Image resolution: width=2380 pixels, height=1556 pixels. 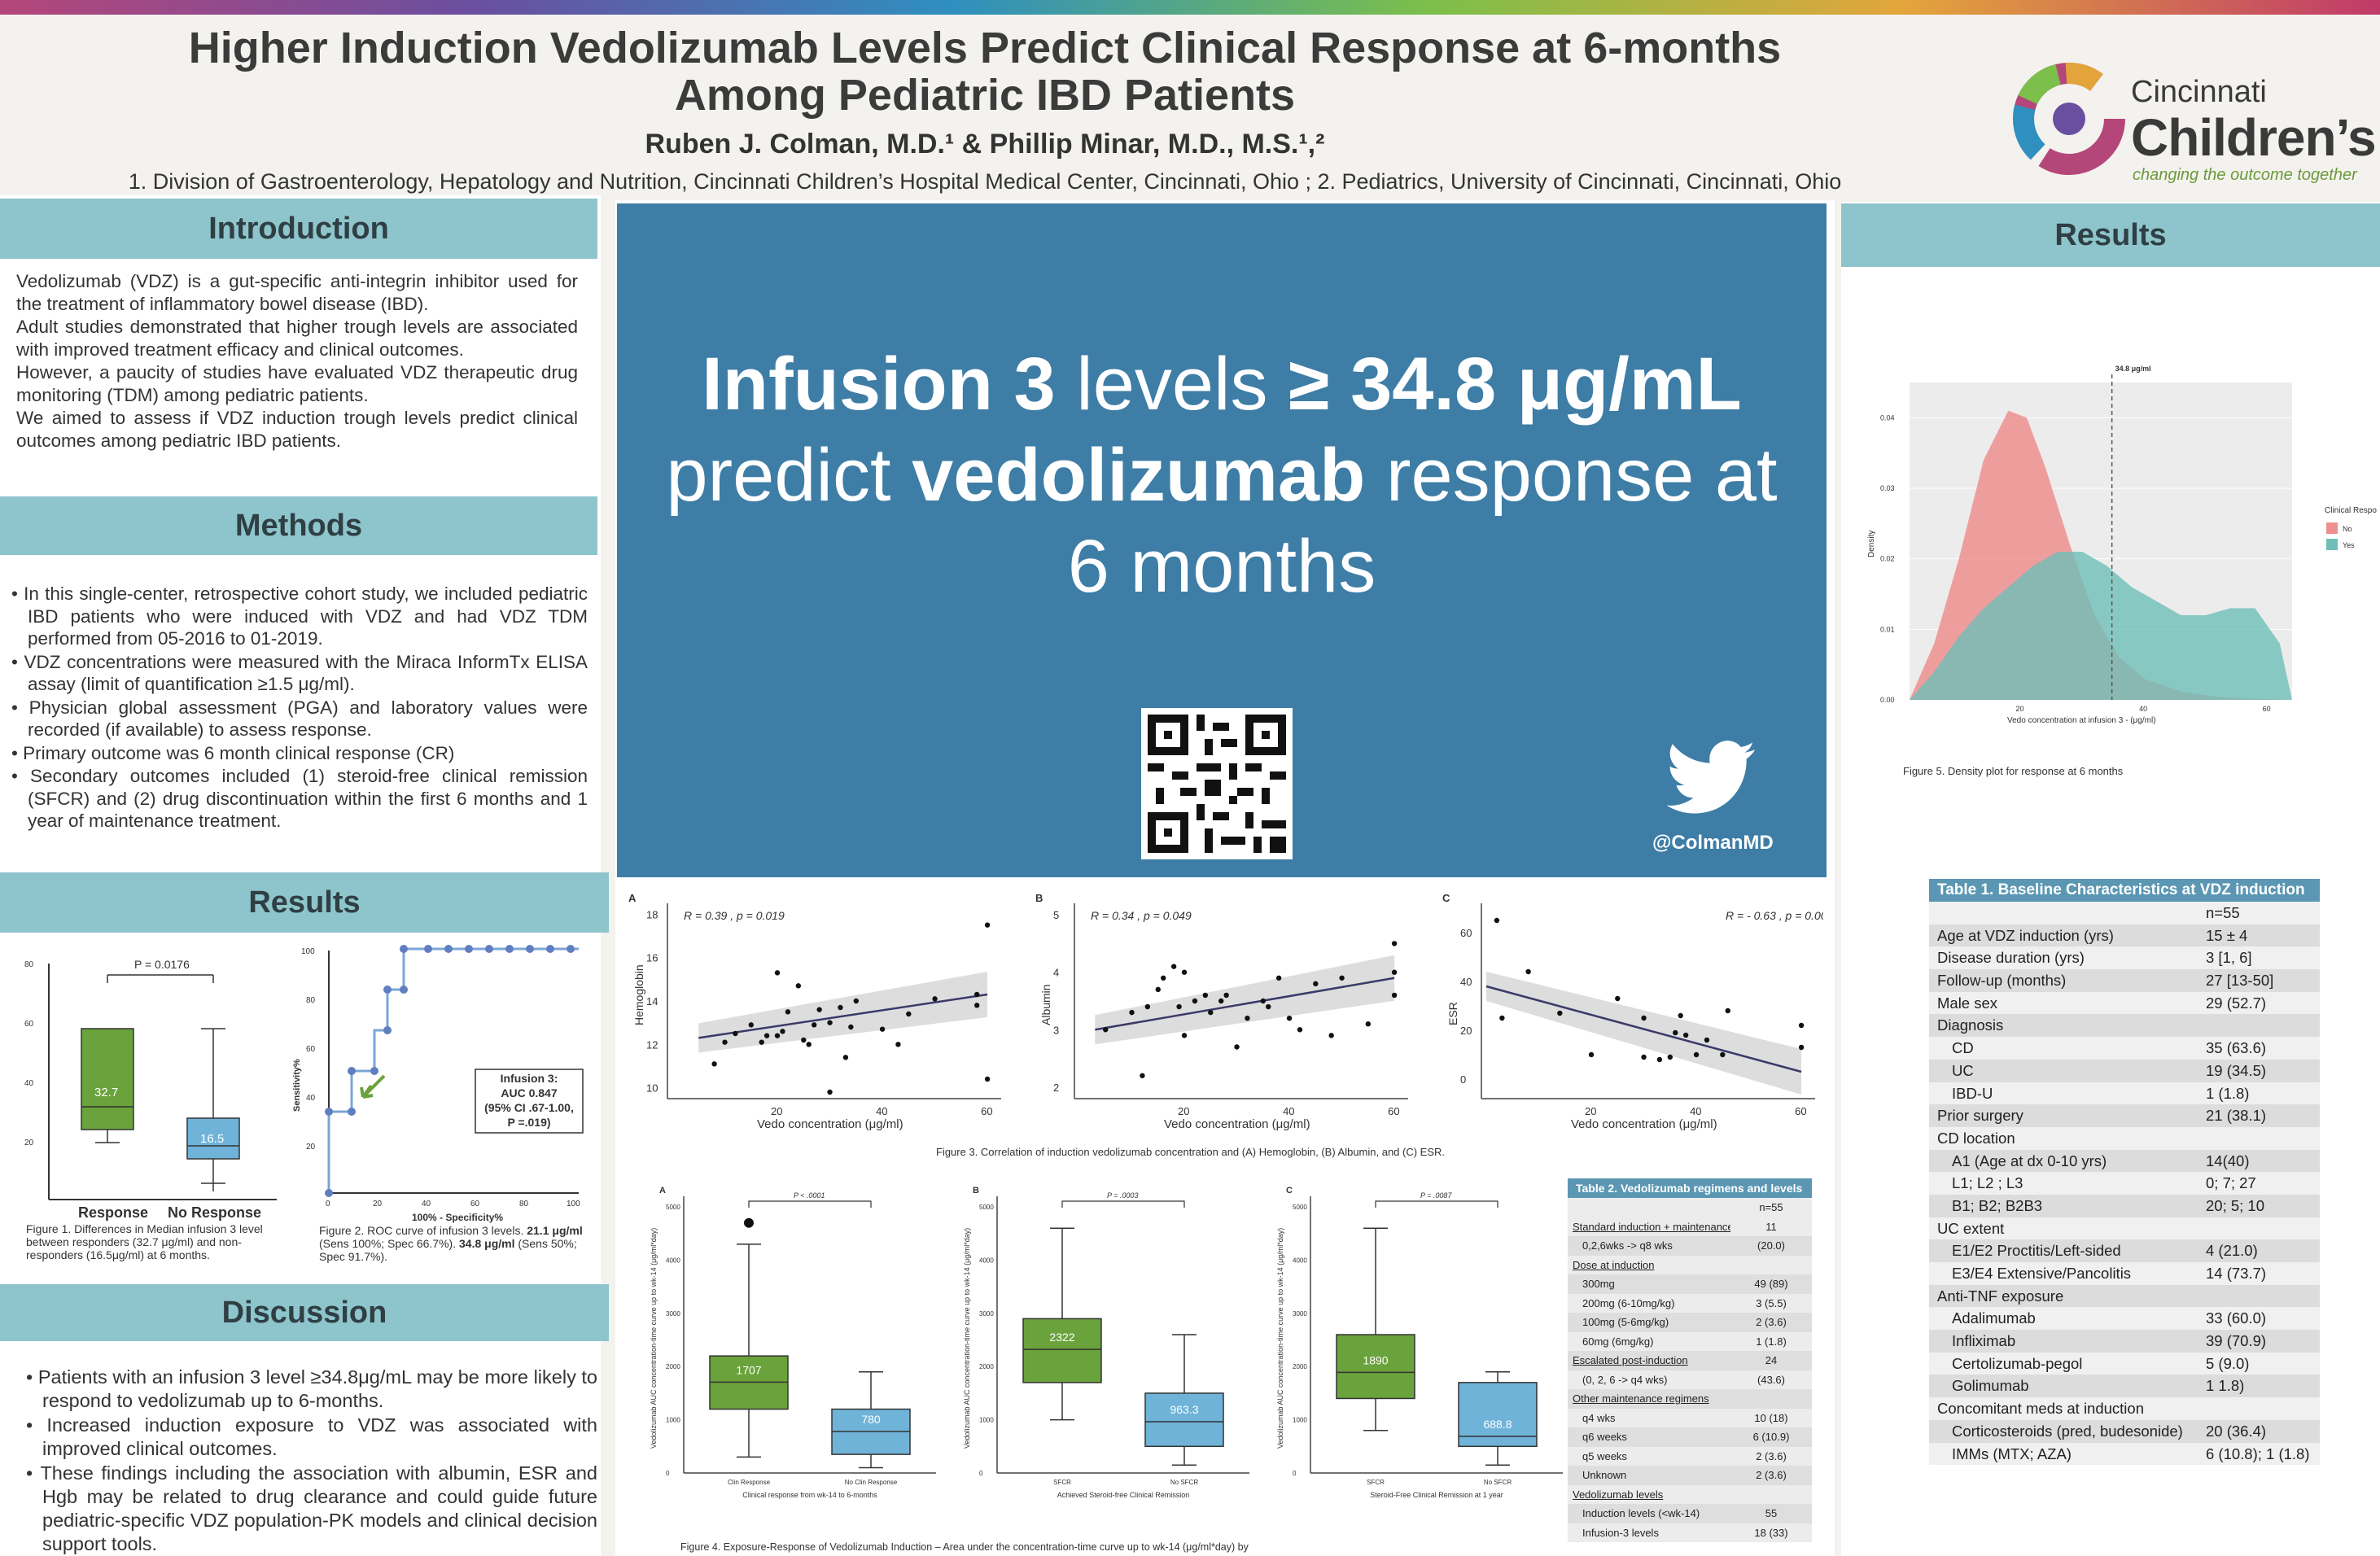 I want to click on qr-code-icon, so click(x=1217, y=783).